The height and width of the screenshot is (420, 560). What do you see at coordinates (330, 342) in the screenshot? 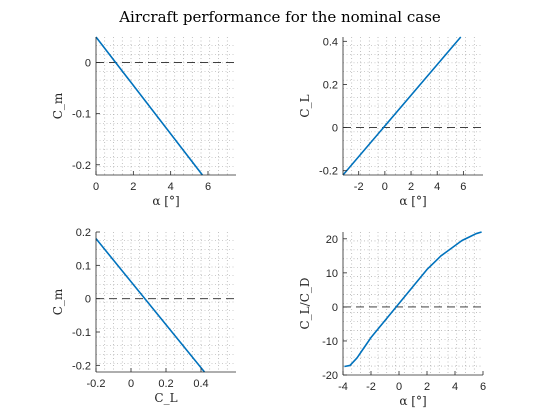
I see `y-tick-label: -10` at bounding box center [330, 342].